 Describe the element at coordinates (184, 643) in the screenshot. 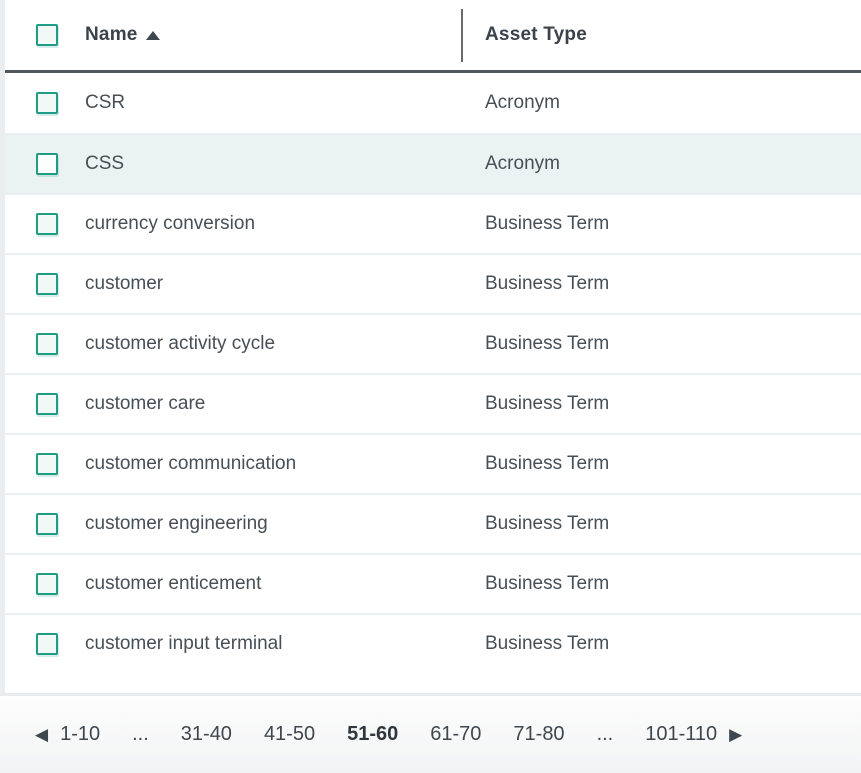

I see `asset-name: customer input terminal` at that location.